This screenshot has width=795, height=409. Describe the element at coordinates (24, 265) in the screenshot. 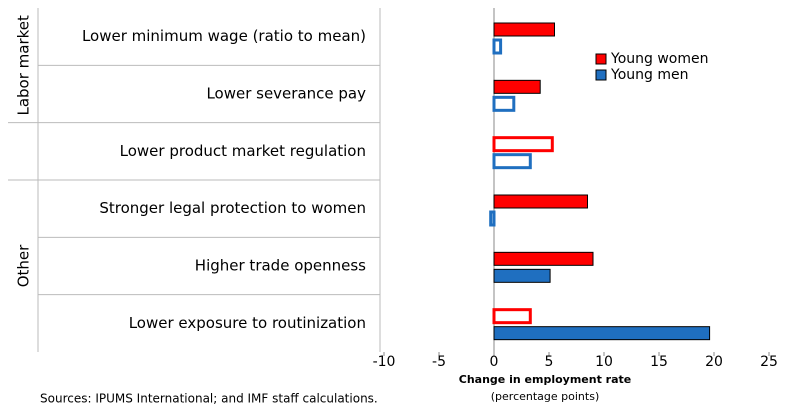

I see `group-label: Other` at that location.